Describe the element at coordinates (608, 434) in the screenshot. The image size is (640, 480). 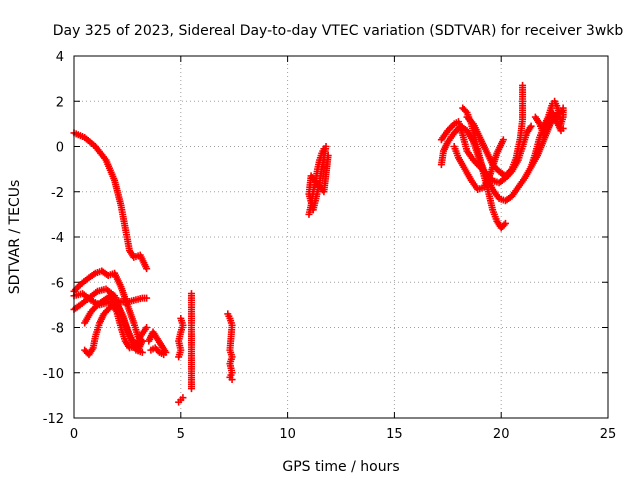
I see `x-tick-label: 25` at that location.